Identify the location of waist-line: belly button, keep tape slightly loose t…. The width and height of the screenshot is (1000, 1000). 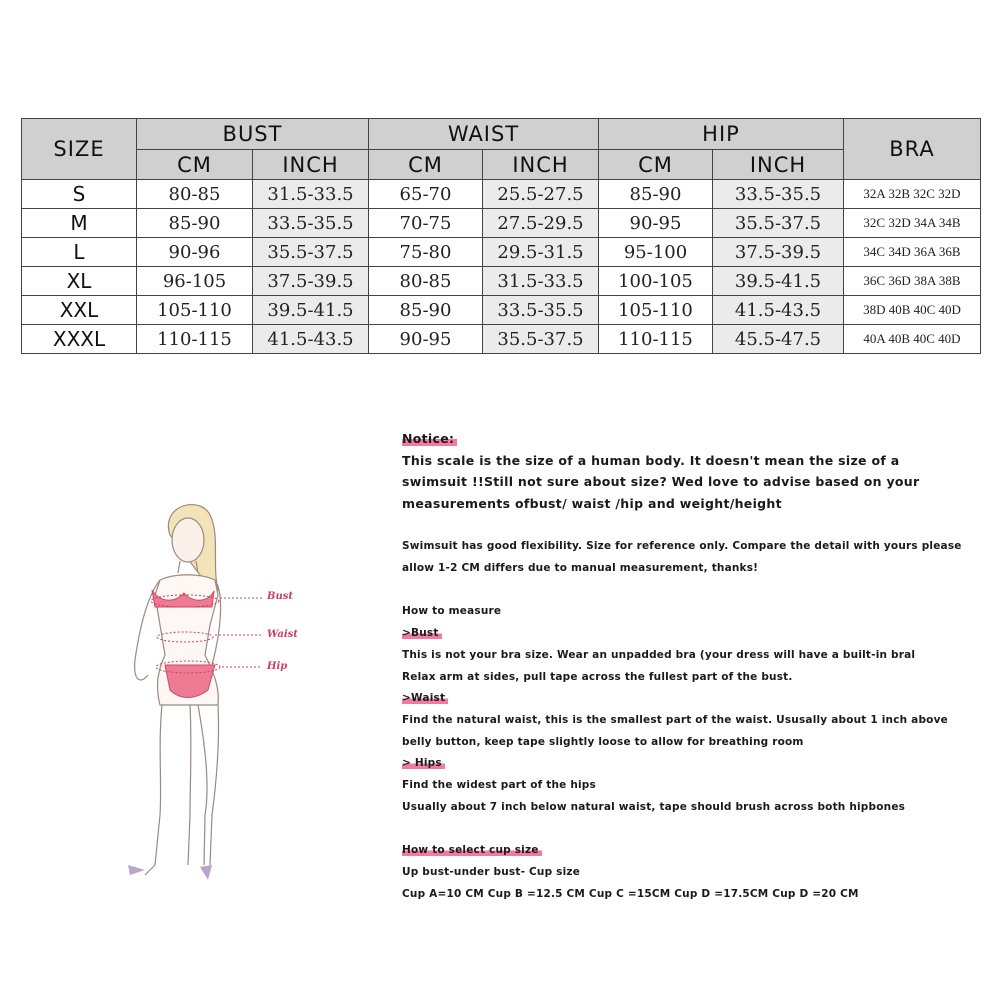
(603, 741).